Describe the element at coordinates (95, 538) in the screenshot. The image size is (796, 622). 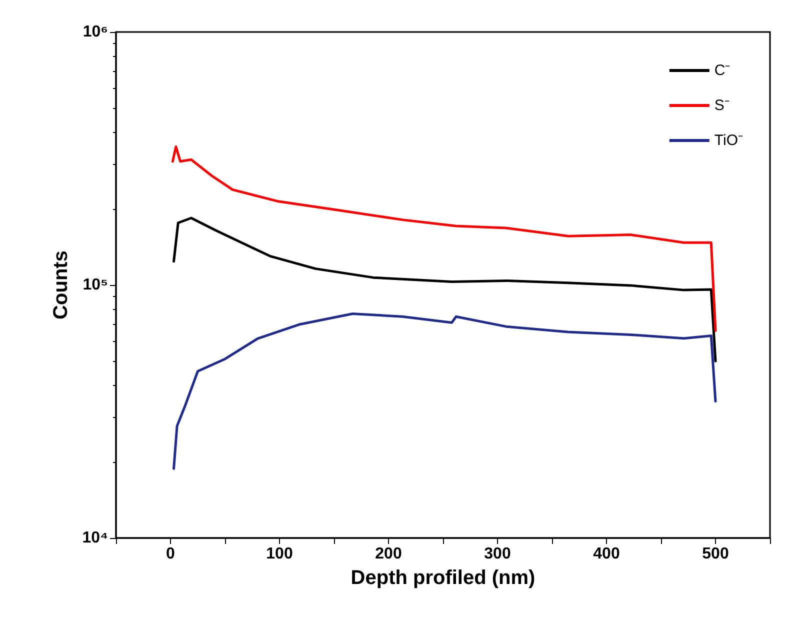
I see `y-tick-label: 10⁴` at that location.